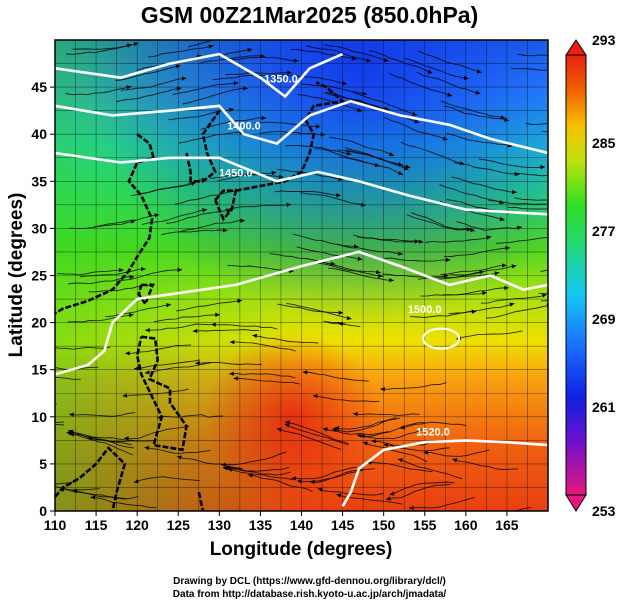  I want to click on contour-line, so click(301, 183).